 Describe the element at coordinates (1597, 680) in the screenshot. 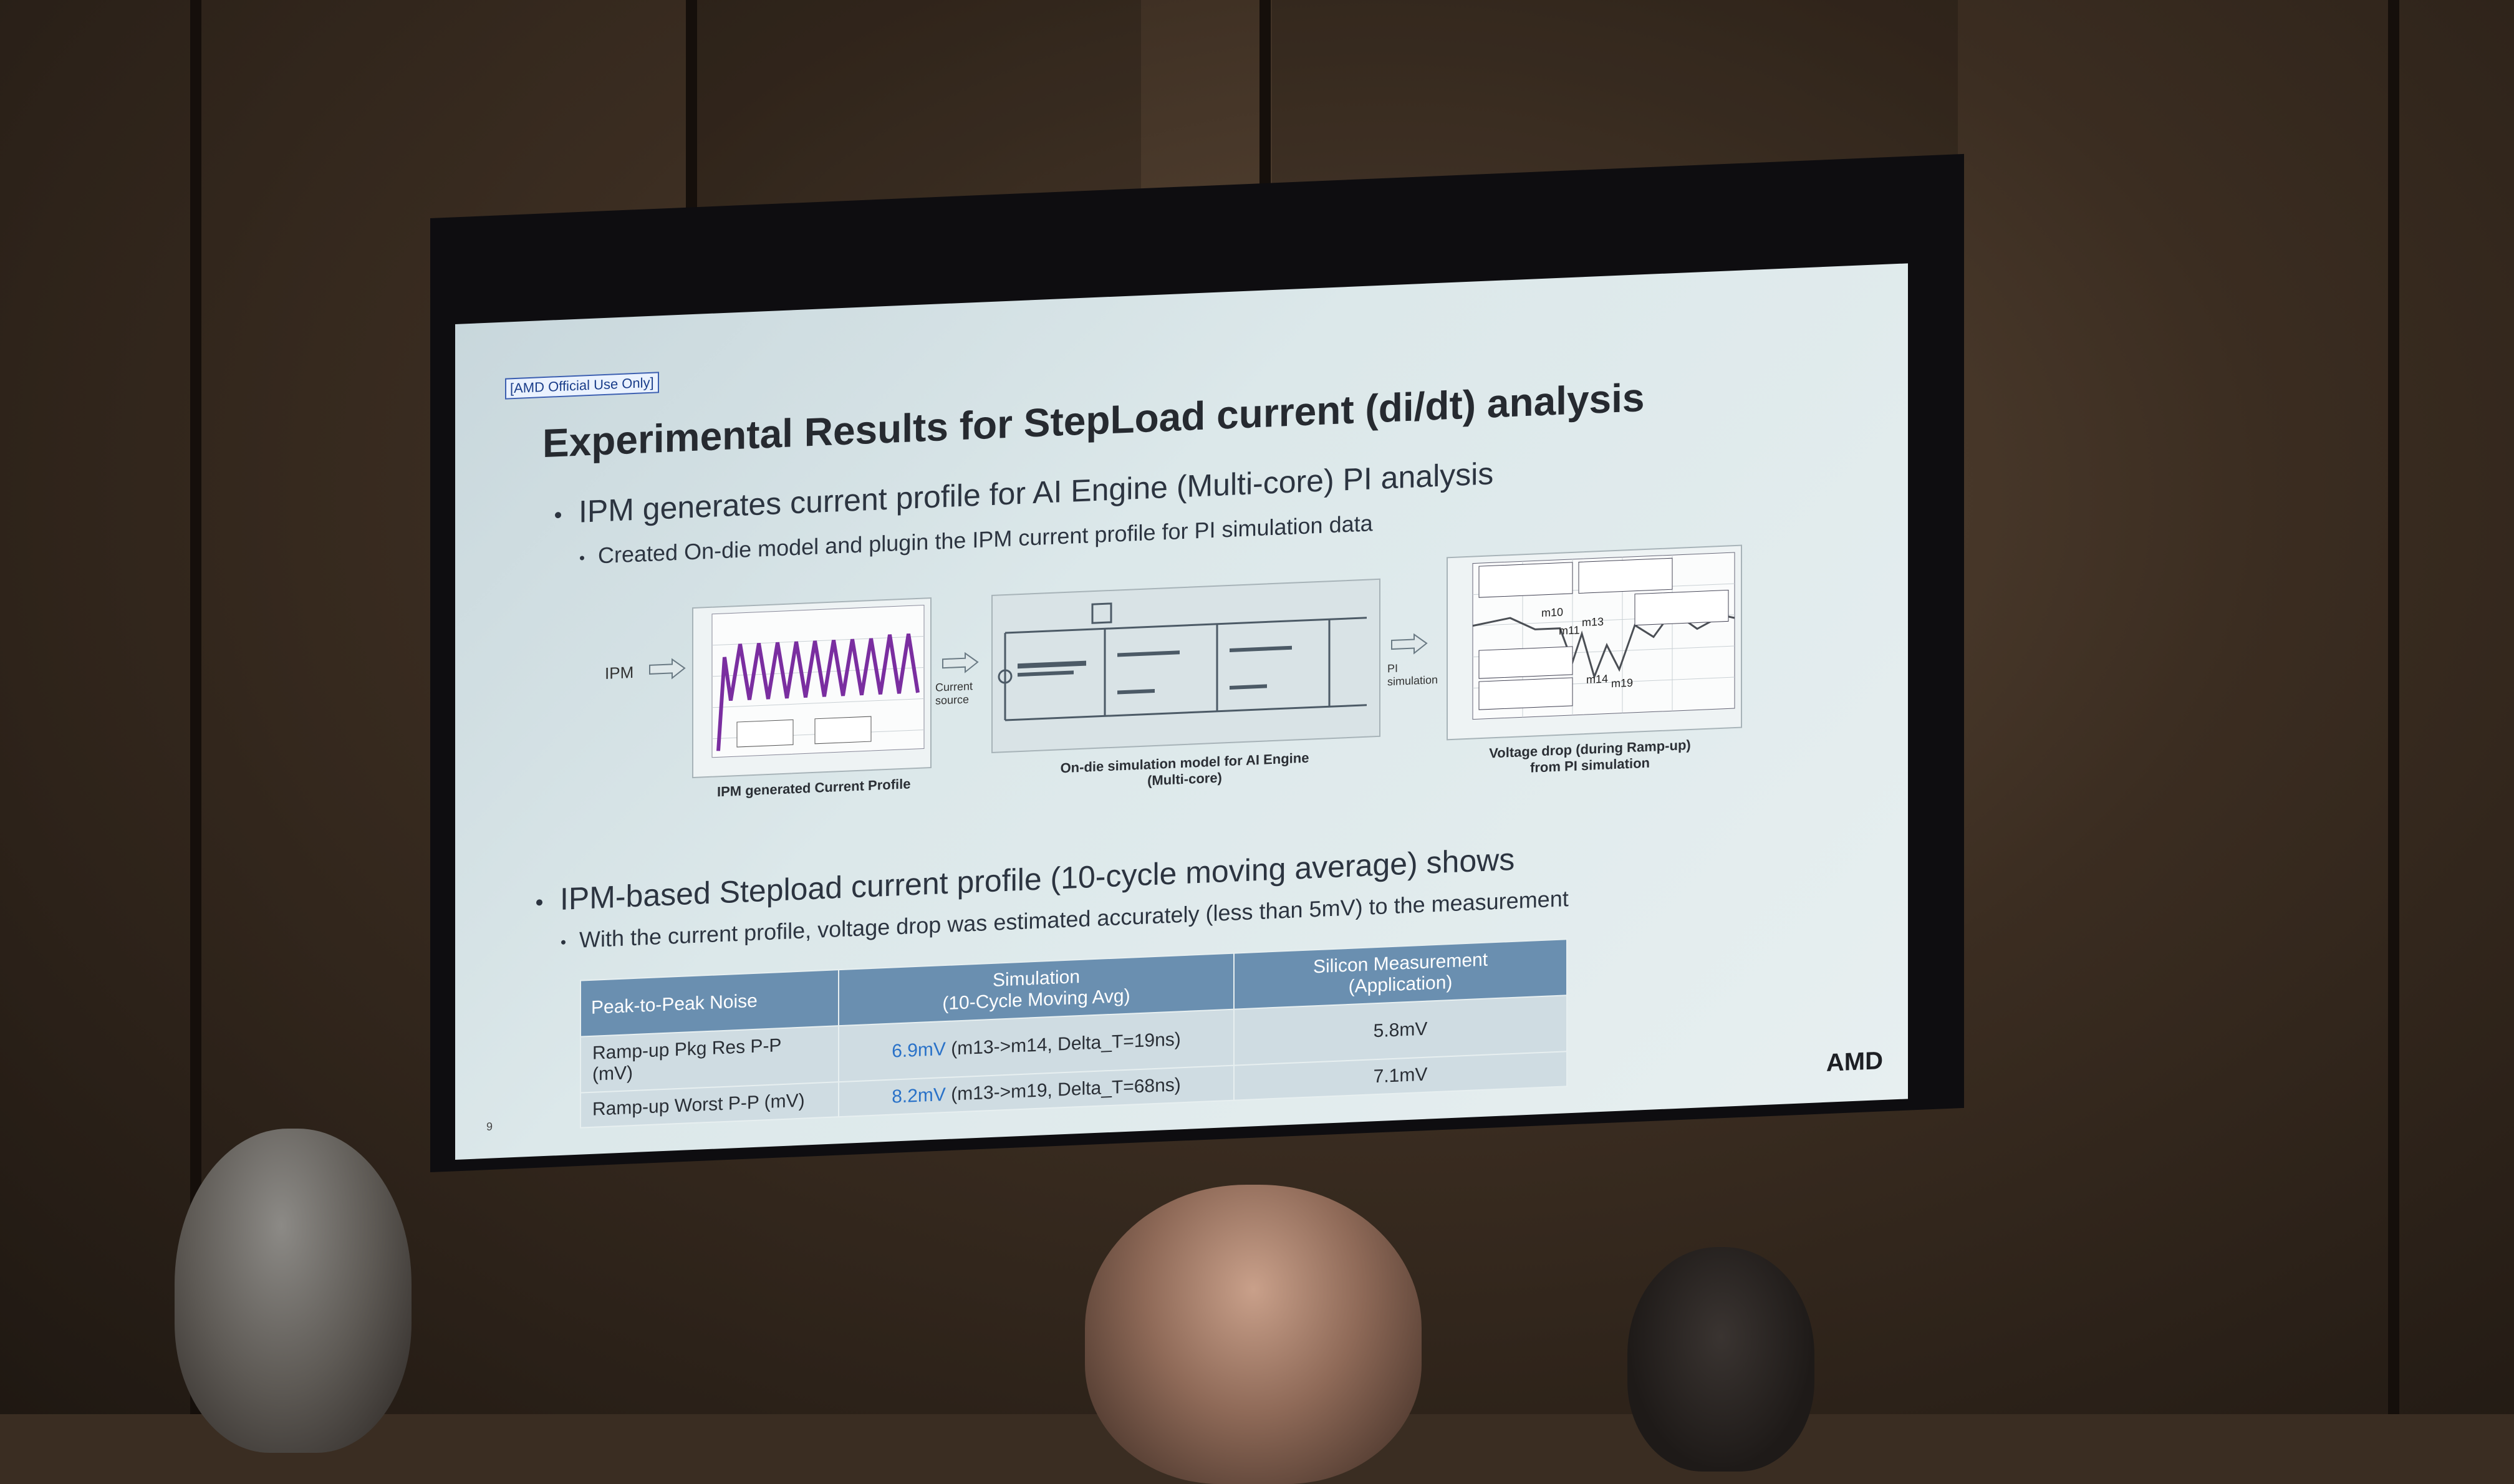

I see `marker-label: m14` at that location.